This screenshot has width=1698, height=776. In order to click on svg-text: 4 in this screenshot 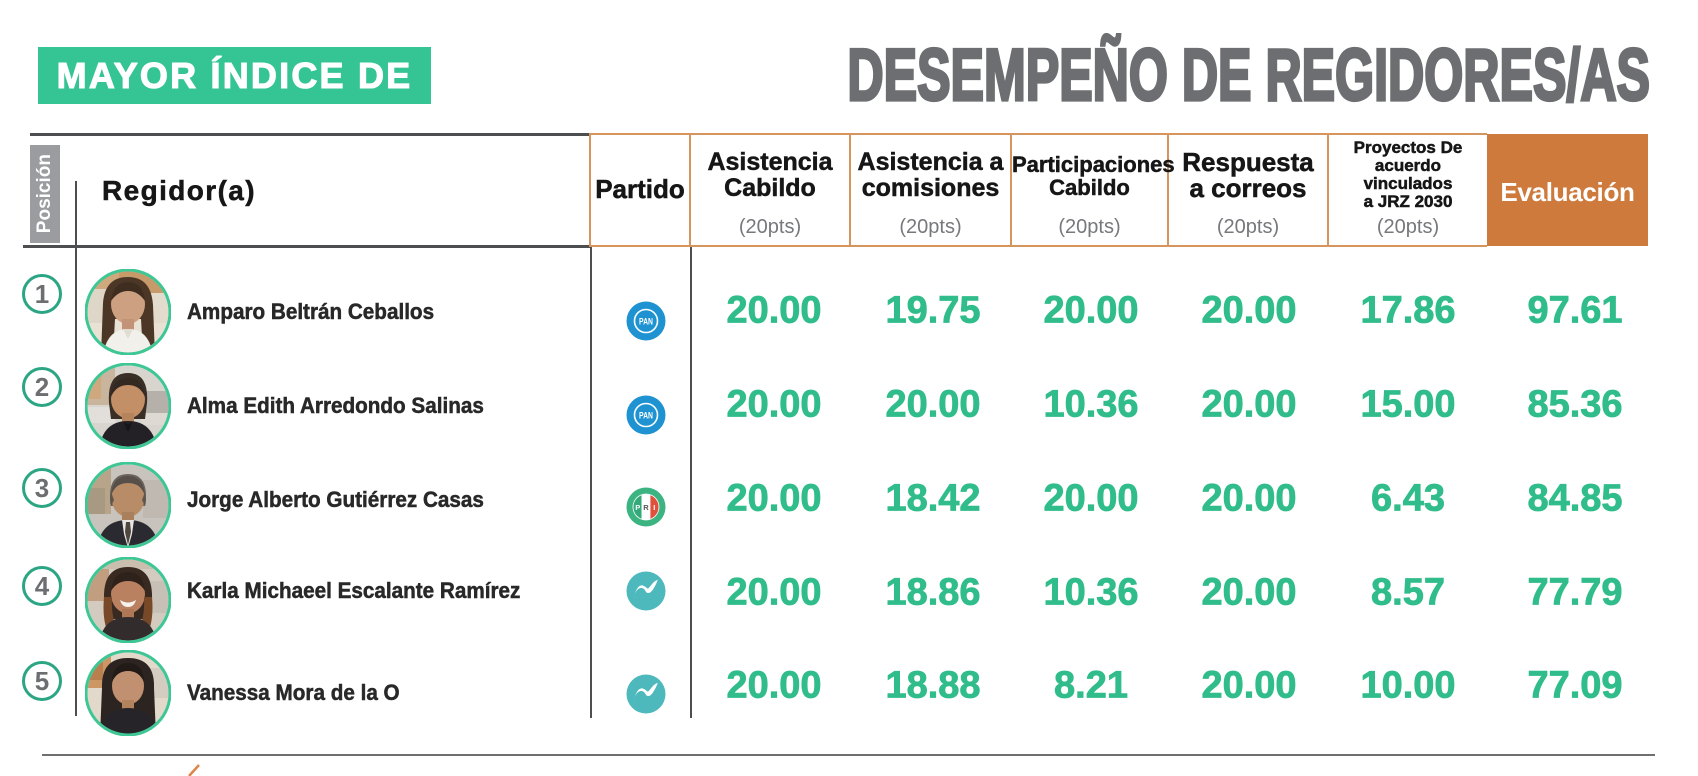, I will do `click(42, 586)`.